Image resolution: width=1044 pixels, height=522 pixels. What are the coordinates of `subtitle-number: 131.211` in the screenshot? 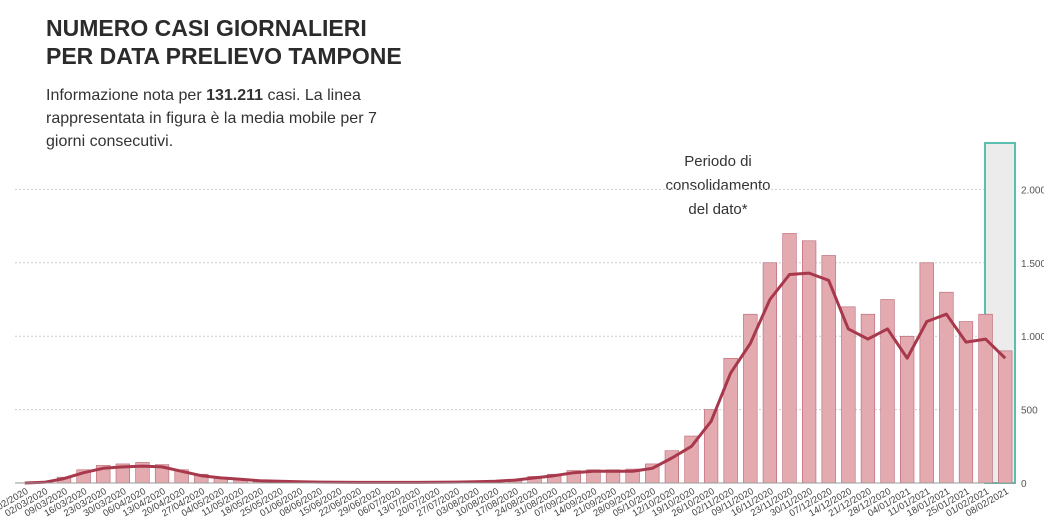 It's located at (234, 95).